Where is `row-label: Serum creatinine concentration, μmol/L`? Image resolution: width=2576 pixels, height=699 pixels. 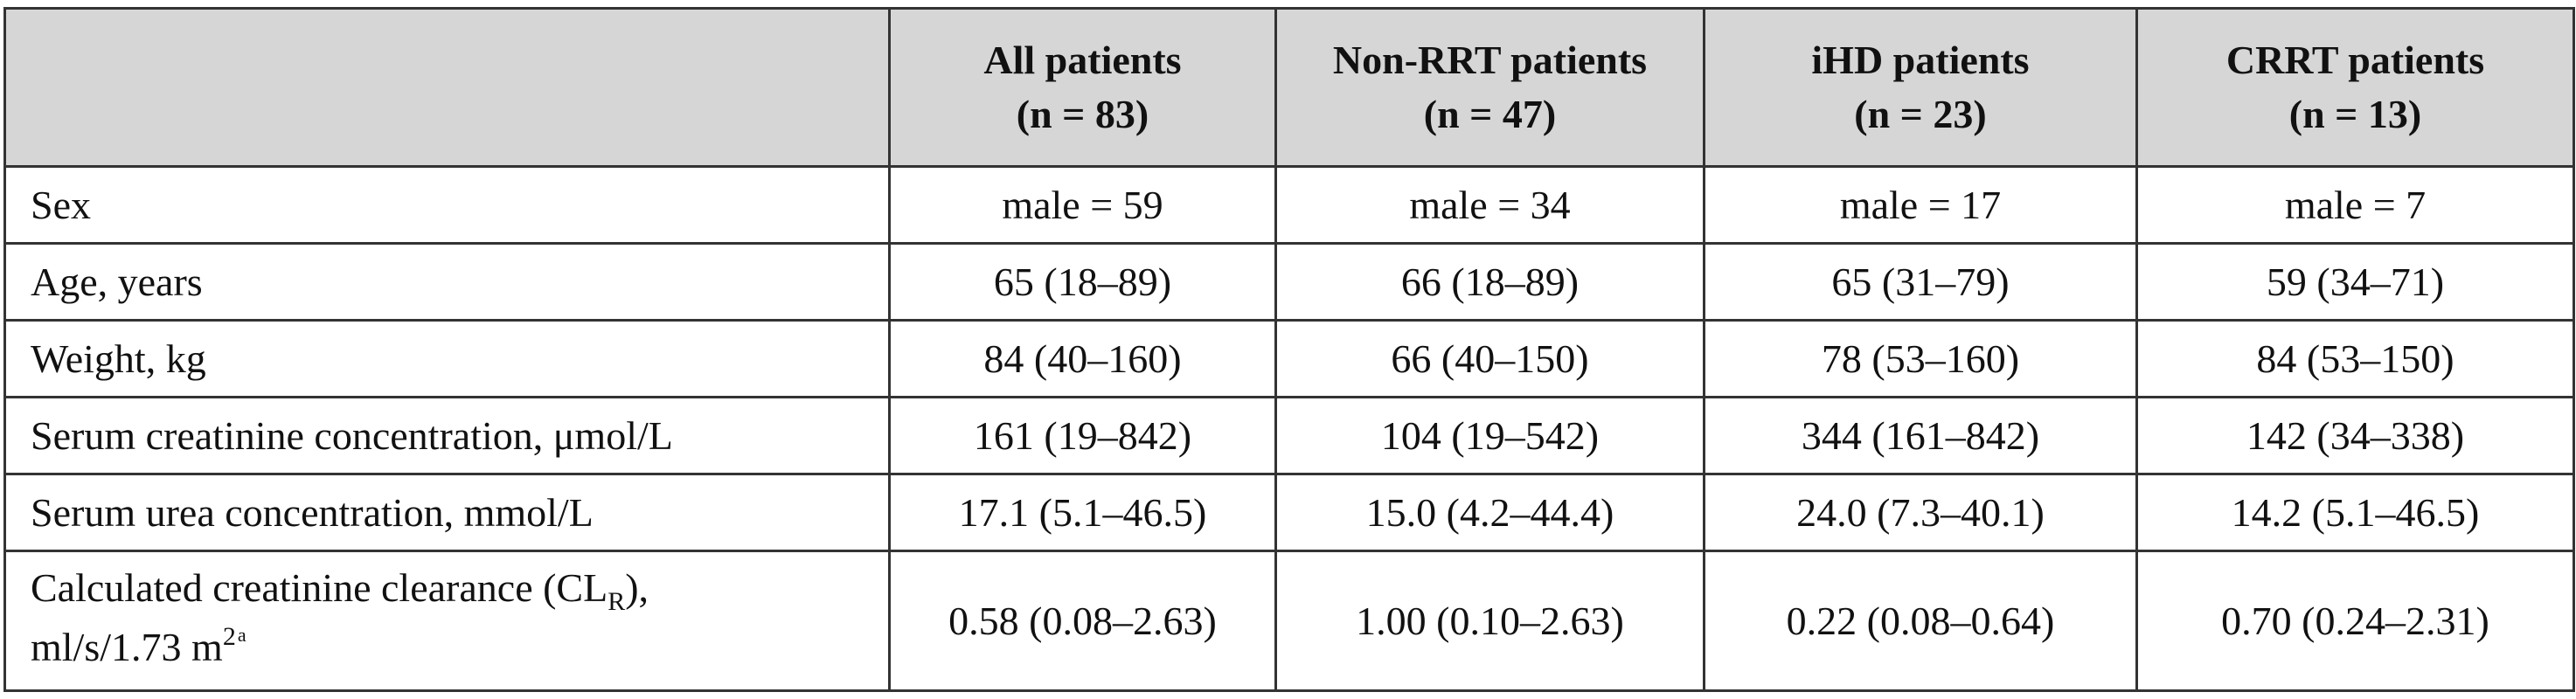 row-label: Serum creatinine concentration, μmol/L is located at coordinates (447, 436).